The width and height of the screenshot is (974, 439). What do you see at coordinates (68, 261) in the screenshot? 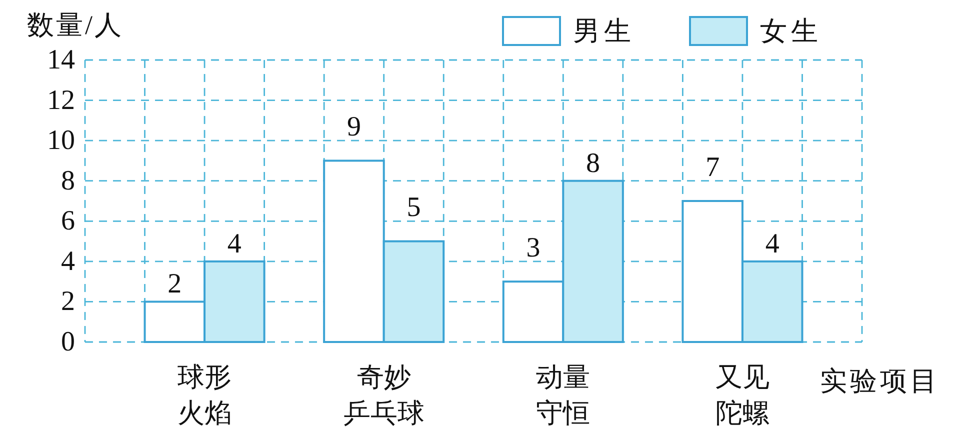
I see `y-tick-label: 4` at bounding box center [68, 261].